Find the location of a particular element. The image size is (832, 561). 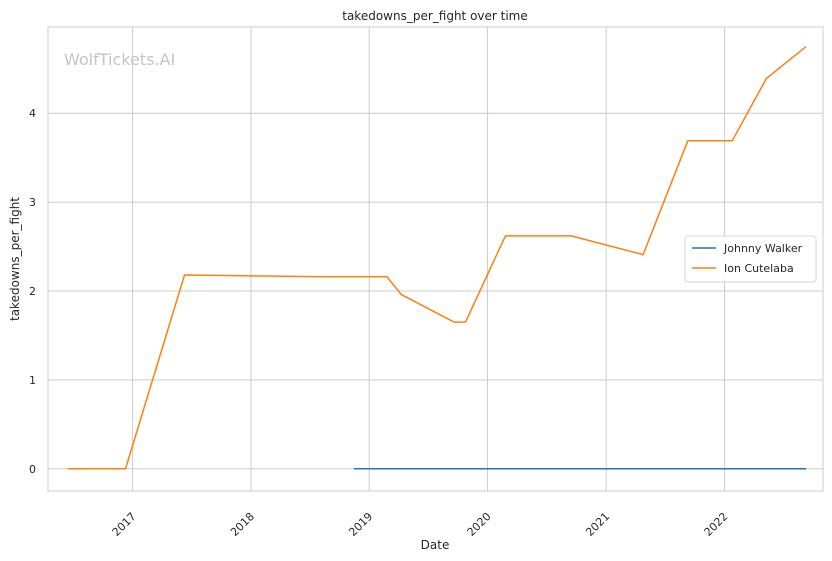

y-tick-label: 1 is located at coordinates (32, 380).